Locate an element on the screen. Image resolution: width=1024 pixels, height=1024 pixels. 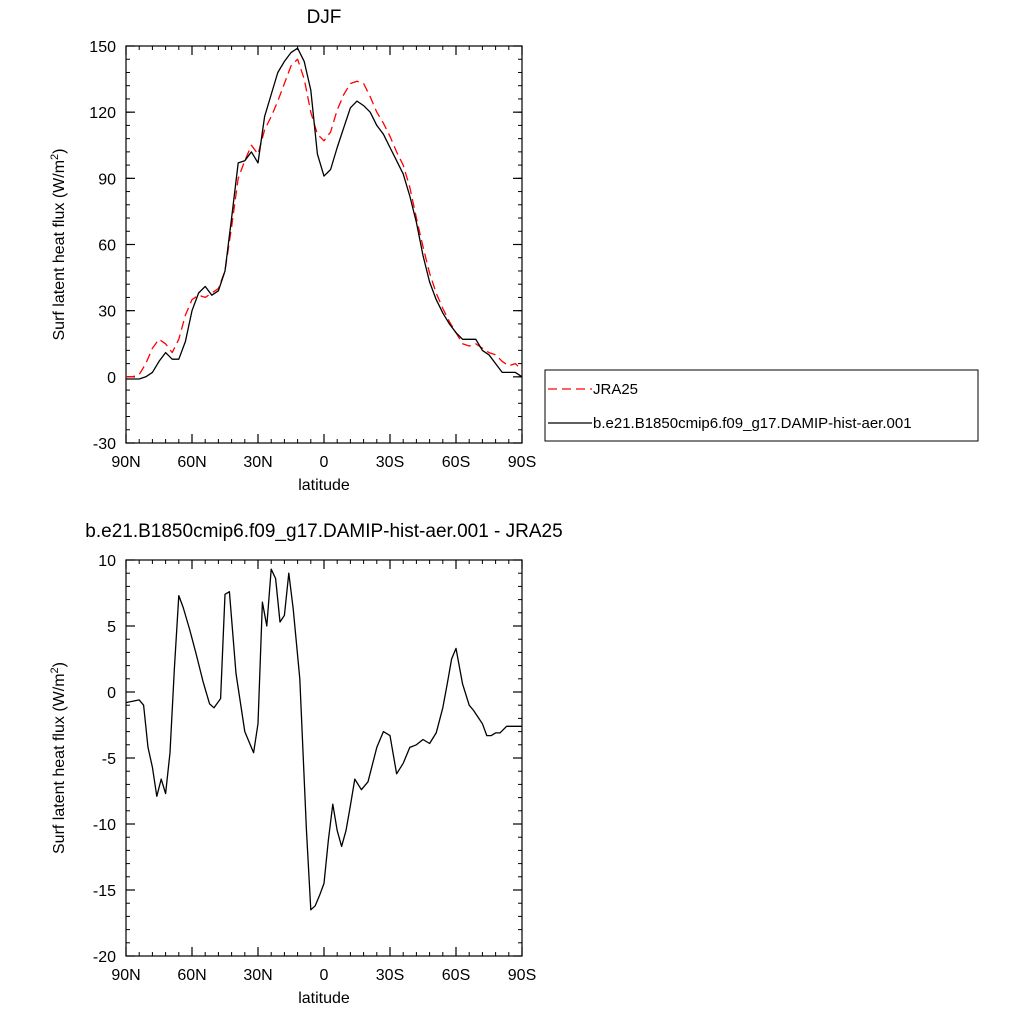
y-tick-label: 30 is located at coordinates (107, 312).